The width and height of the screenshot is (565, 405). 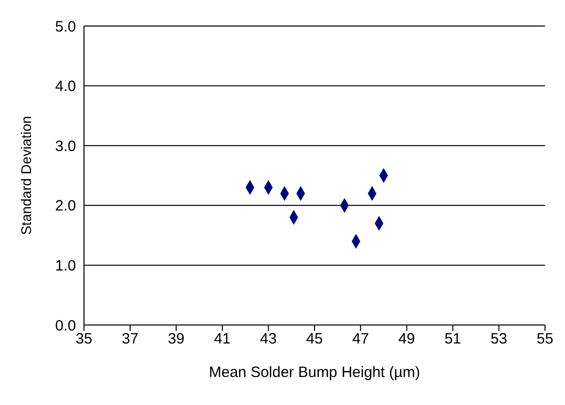 I want to click on y-tick-label: 4.0, so click(x=65, y=87).